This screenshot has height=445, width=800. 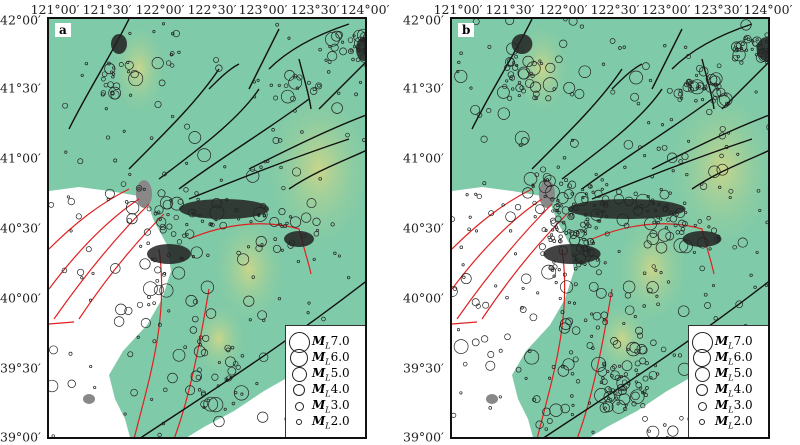 What do you see at coordinates (743, 404) in the screenshot?
I see `legend-value: 3.0` at bounding box center [743, 404].